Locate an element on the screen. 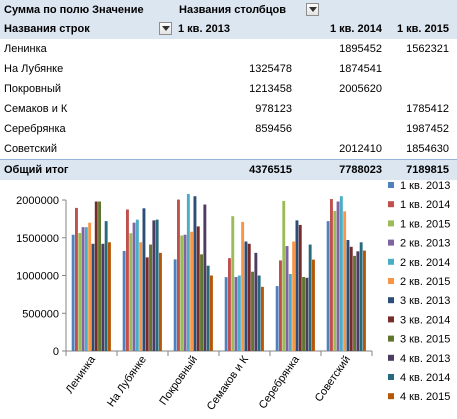 Image resolution: width=457 pixels, height=419 pixels. legend-label: 3 кв. 2013 is located at coordinates (425, 301).